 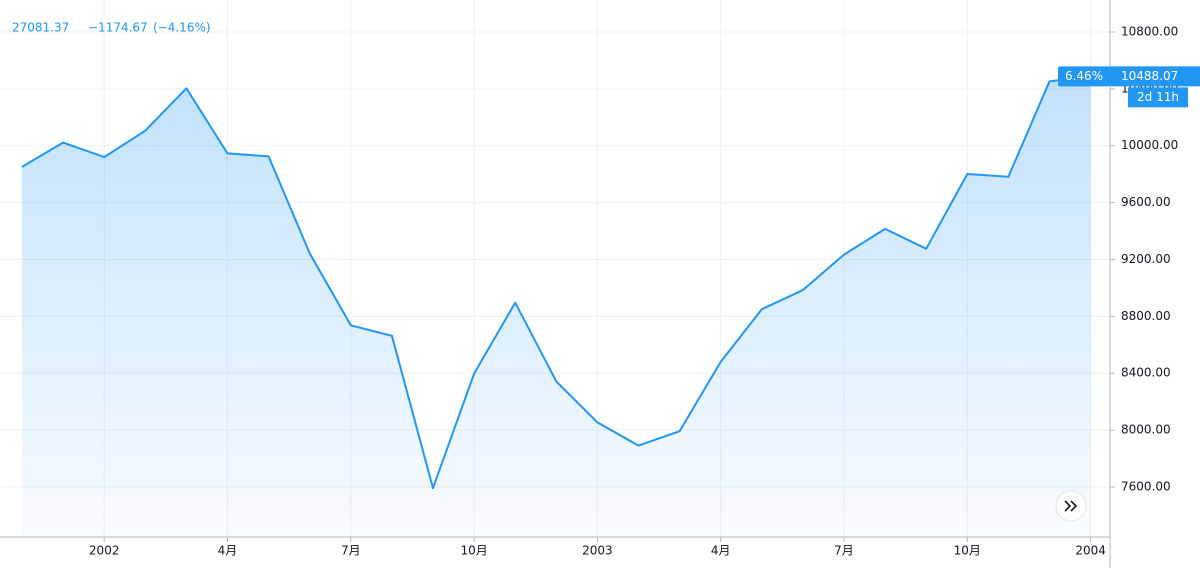 I want to click on y-tick-label: 7600.00, so click(x=1146, y=486).